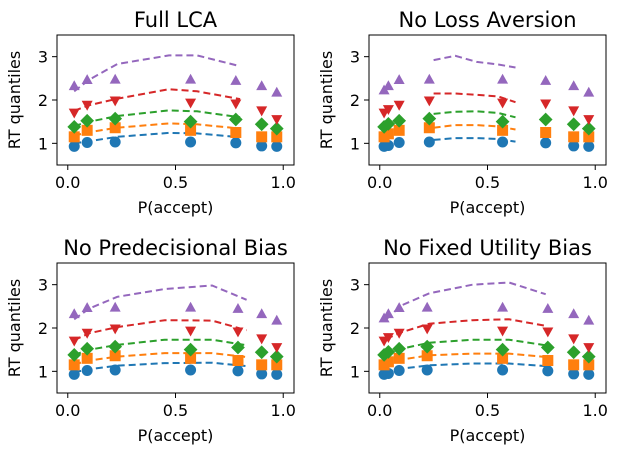  What do you see at coordinates (157, 138) in the screenshot?
I see `model-line-q1` at bounding box center [157, 138].